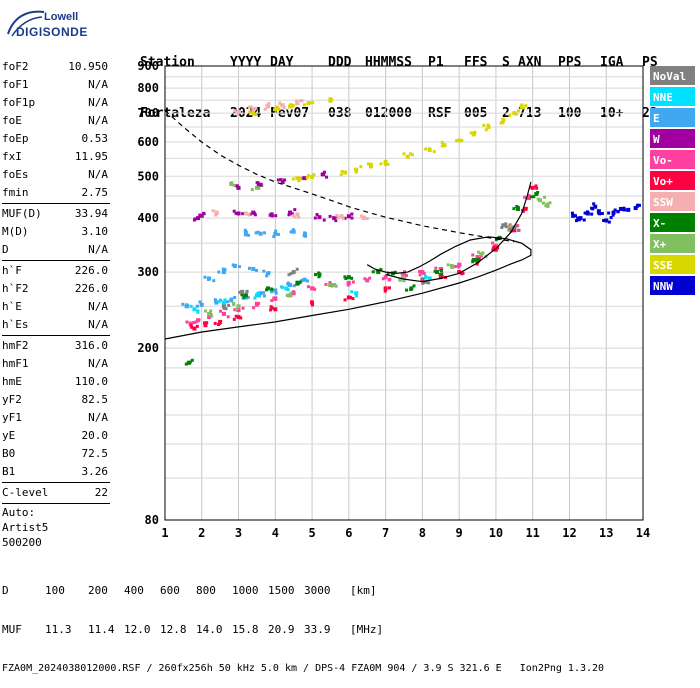  Describe the element at coordinates (12, 399) in the screenshot. I see `param-label: yF2` at that location.